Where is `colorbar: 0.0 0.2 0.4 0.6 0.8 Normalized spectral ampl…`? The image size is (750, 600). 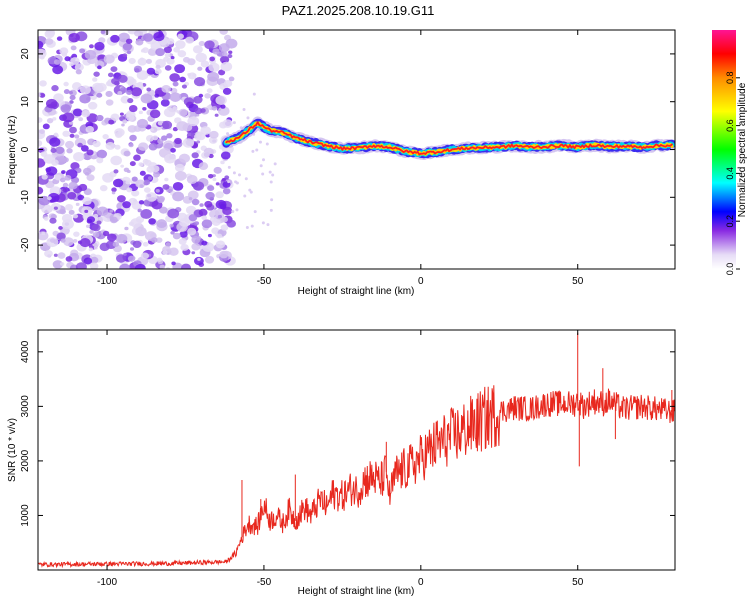
colorbar: 0.0 0.2 0.4 0.6 0.8 Normalized spectral ampl… is located at coordinates (730, 152).